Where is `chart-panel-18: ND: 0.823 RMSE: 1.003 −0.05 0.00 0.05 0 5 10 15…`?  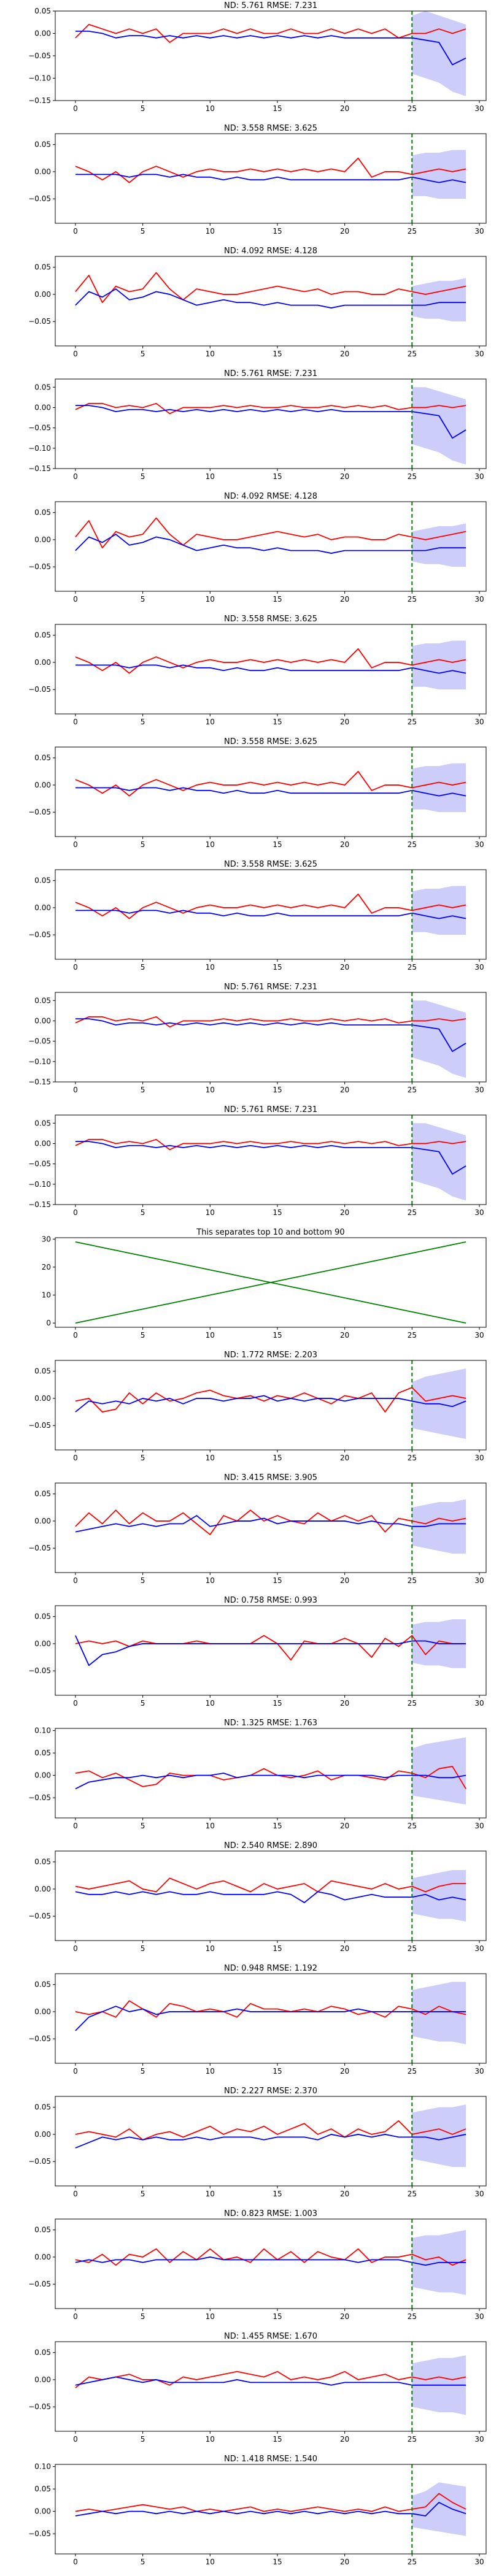
chart-panel-18: ND: 0.823 RMSE: 1.003 −0.05 0.00 0.05 0 5 10 15… is located at coordinates (258, 2265).